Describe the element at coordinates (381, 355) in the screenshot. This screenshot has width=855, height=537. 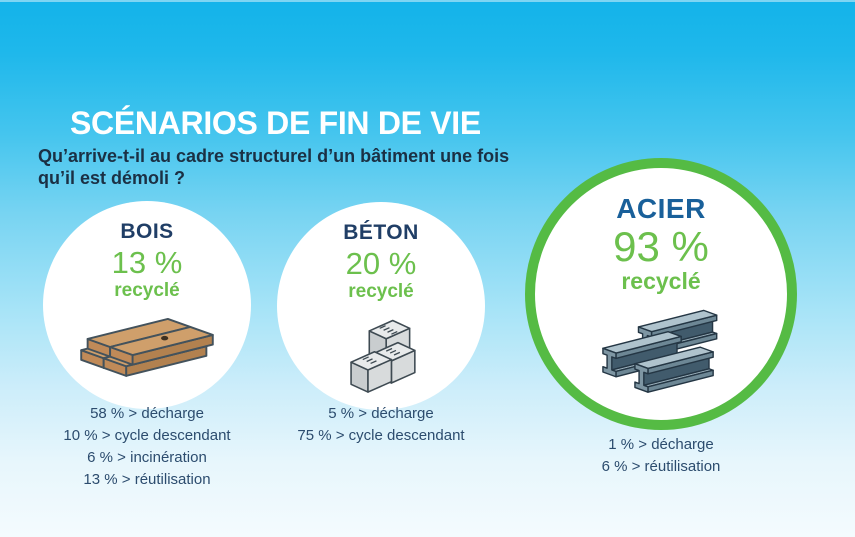
I see `concrete-blocks-icon` at that location.